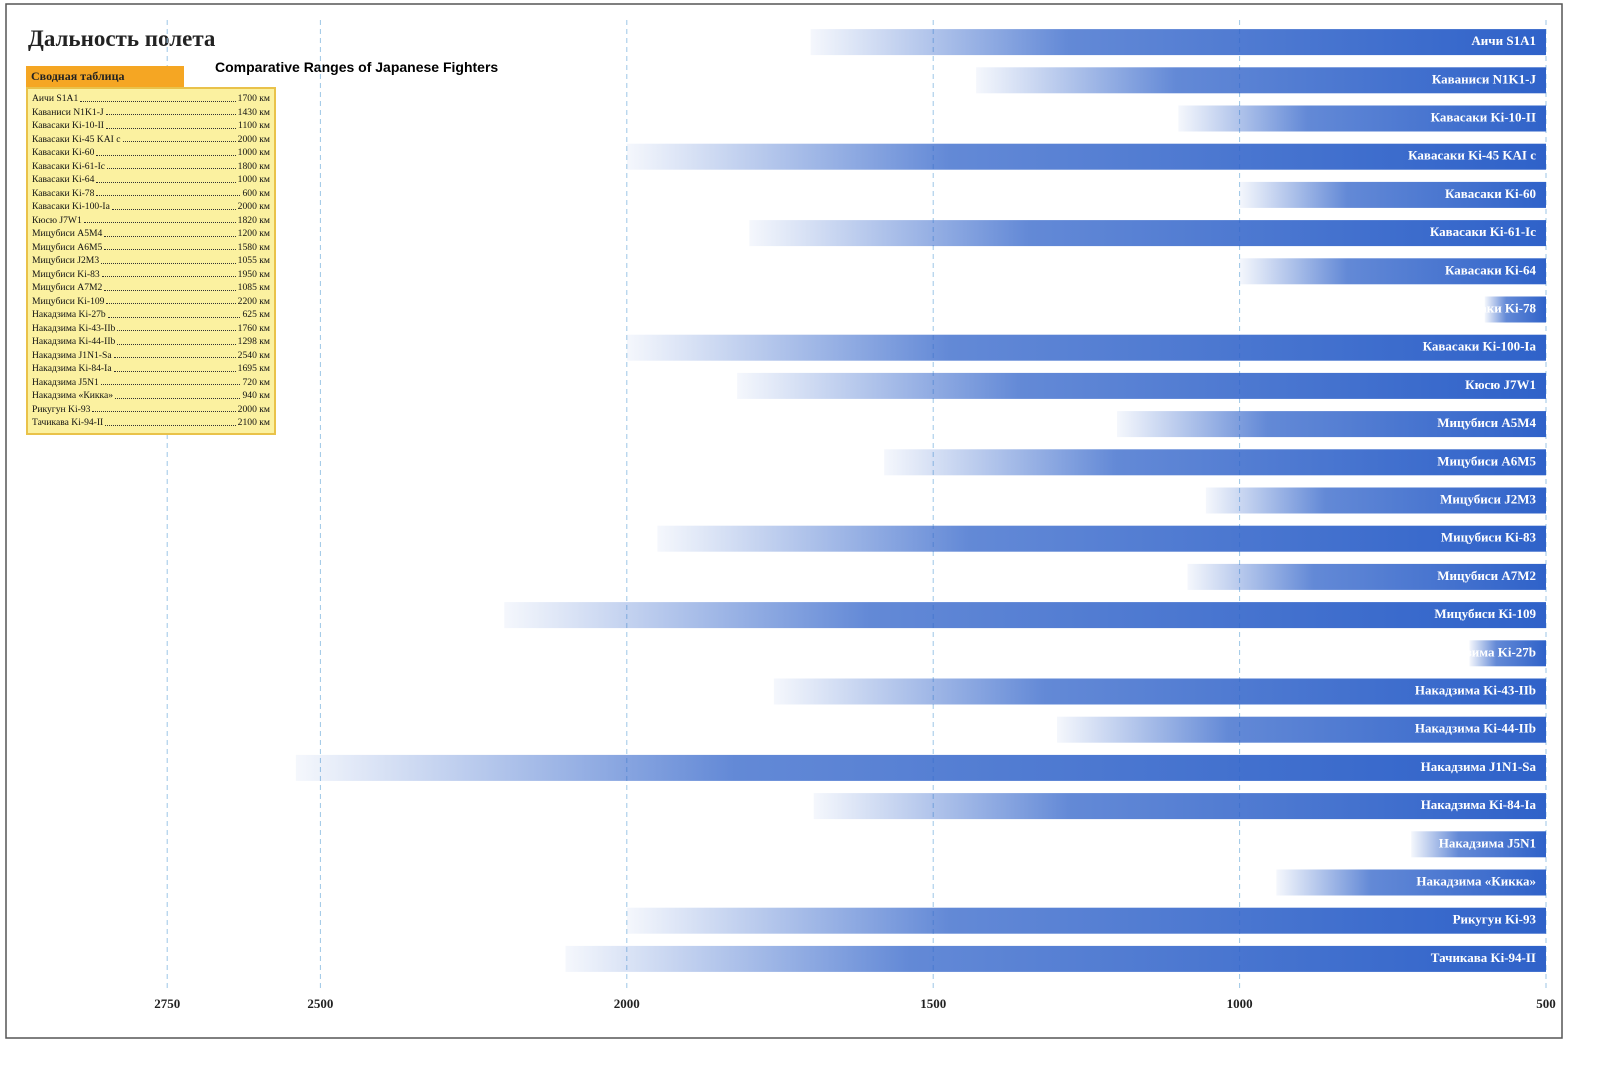  What do you see at coordinates (66, 274) in the screenshot?
I see `table-name: Мицубиси Ki-83` at bounding box center [66, 274].